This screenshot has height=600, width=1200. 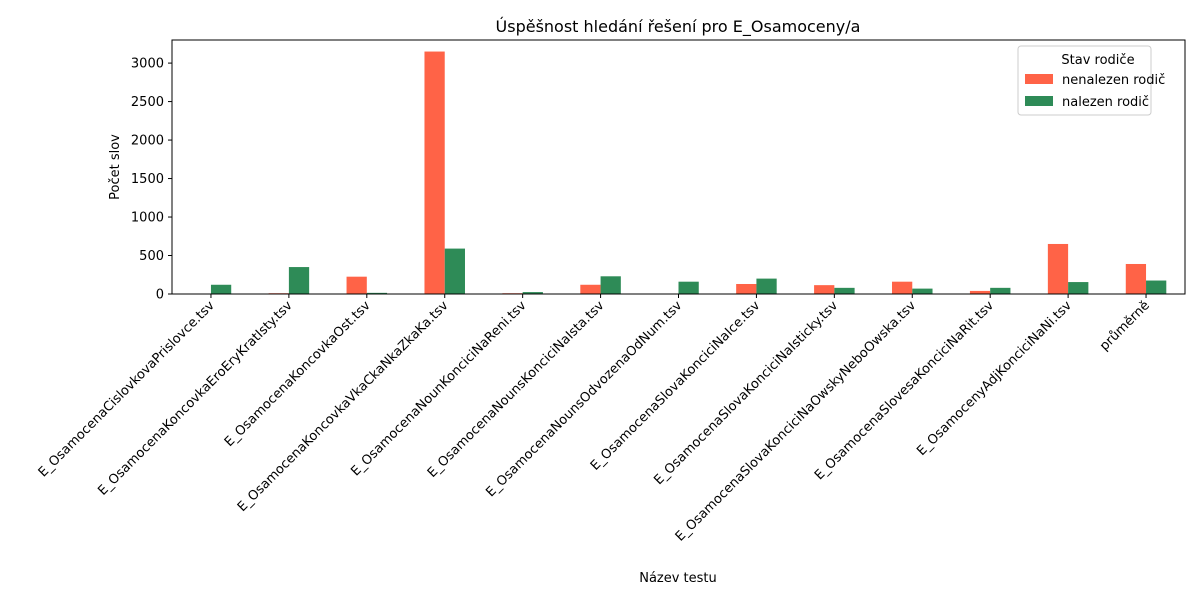 What do you see at coordinates (160, 295) in the screenshot?
I see `y-tick-label-0: 0` at bounding box center [160, 295].